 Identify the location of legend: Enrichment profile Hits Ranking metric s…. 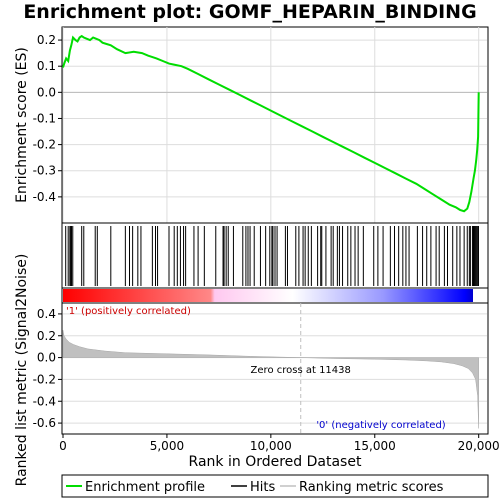
(255, 487).